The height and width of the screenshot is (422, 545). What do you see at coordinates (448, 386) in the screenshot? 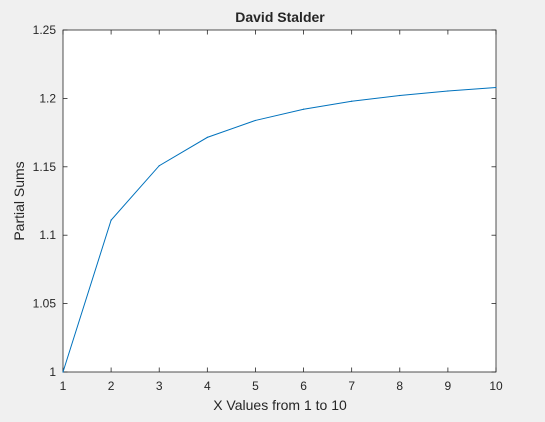
I see `x-tick-label: 9` at bounding box center [448, 386].